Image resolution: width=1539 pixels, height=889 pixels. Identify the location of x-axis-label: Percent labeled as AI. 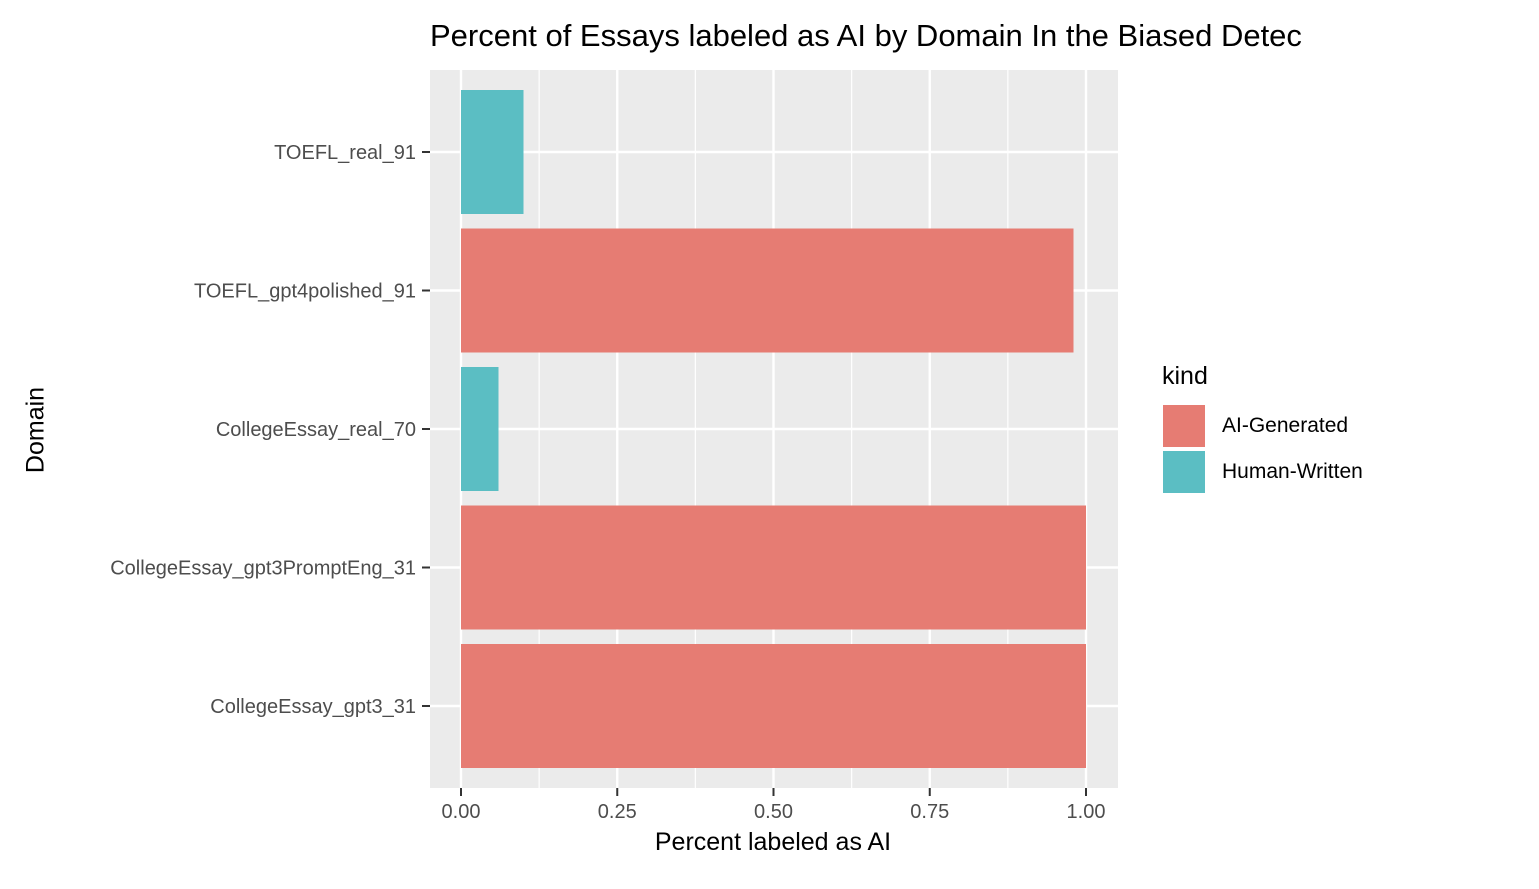
(773, 842).